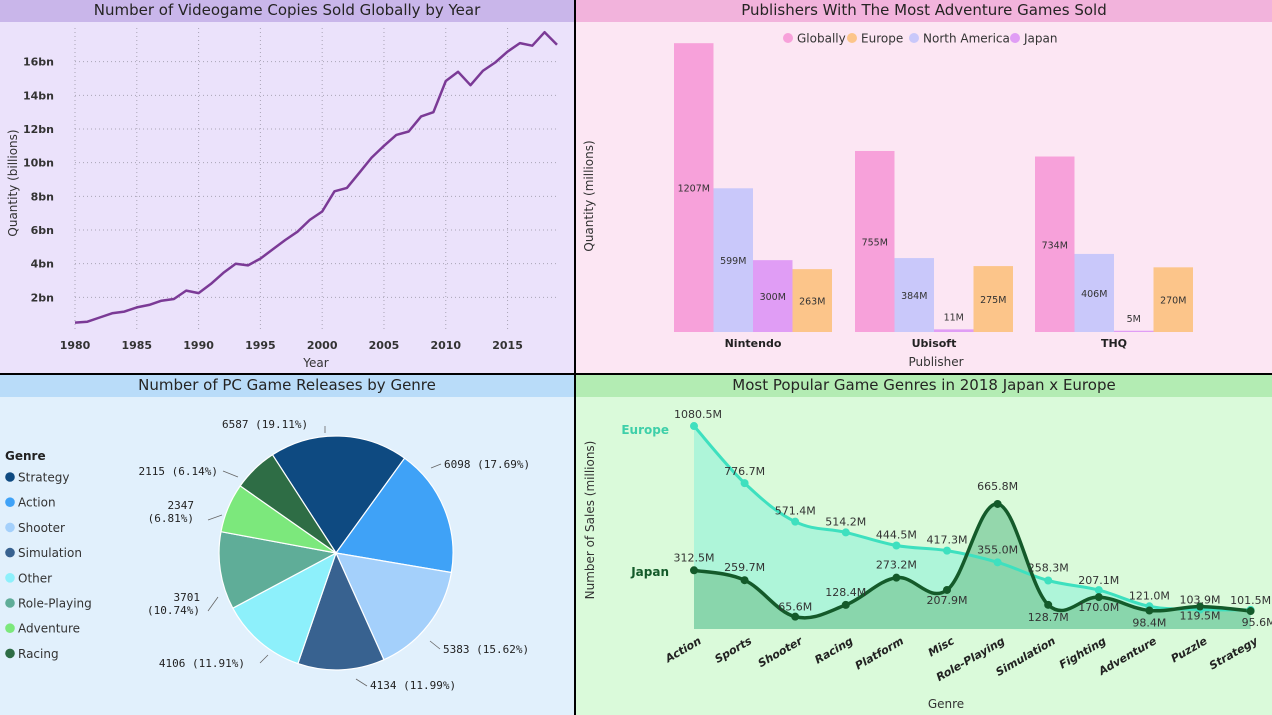 The height and width of the screenshot is (715, 1272). I want to click on x-tick-label: 2000, so click(322, 345).